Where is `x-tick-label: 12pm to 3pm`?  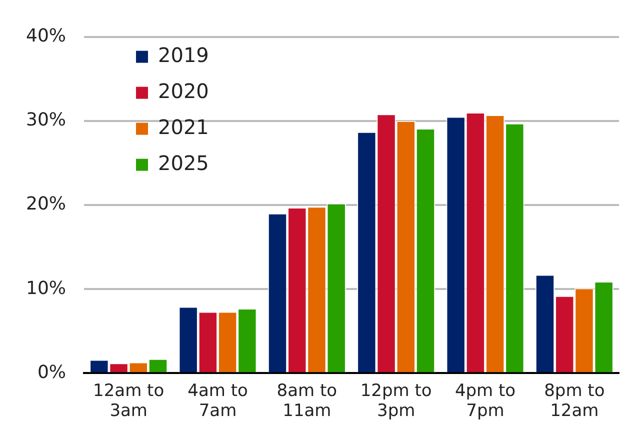 x-tick-label: 12pm to 3pm is located at coordinates (396, 401).